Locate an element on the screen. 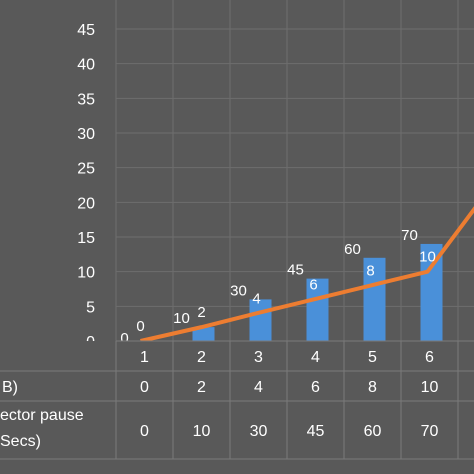 The width and height of the screenshot is (474, 474). category-4: 4 is located at coordinates (315, 357).